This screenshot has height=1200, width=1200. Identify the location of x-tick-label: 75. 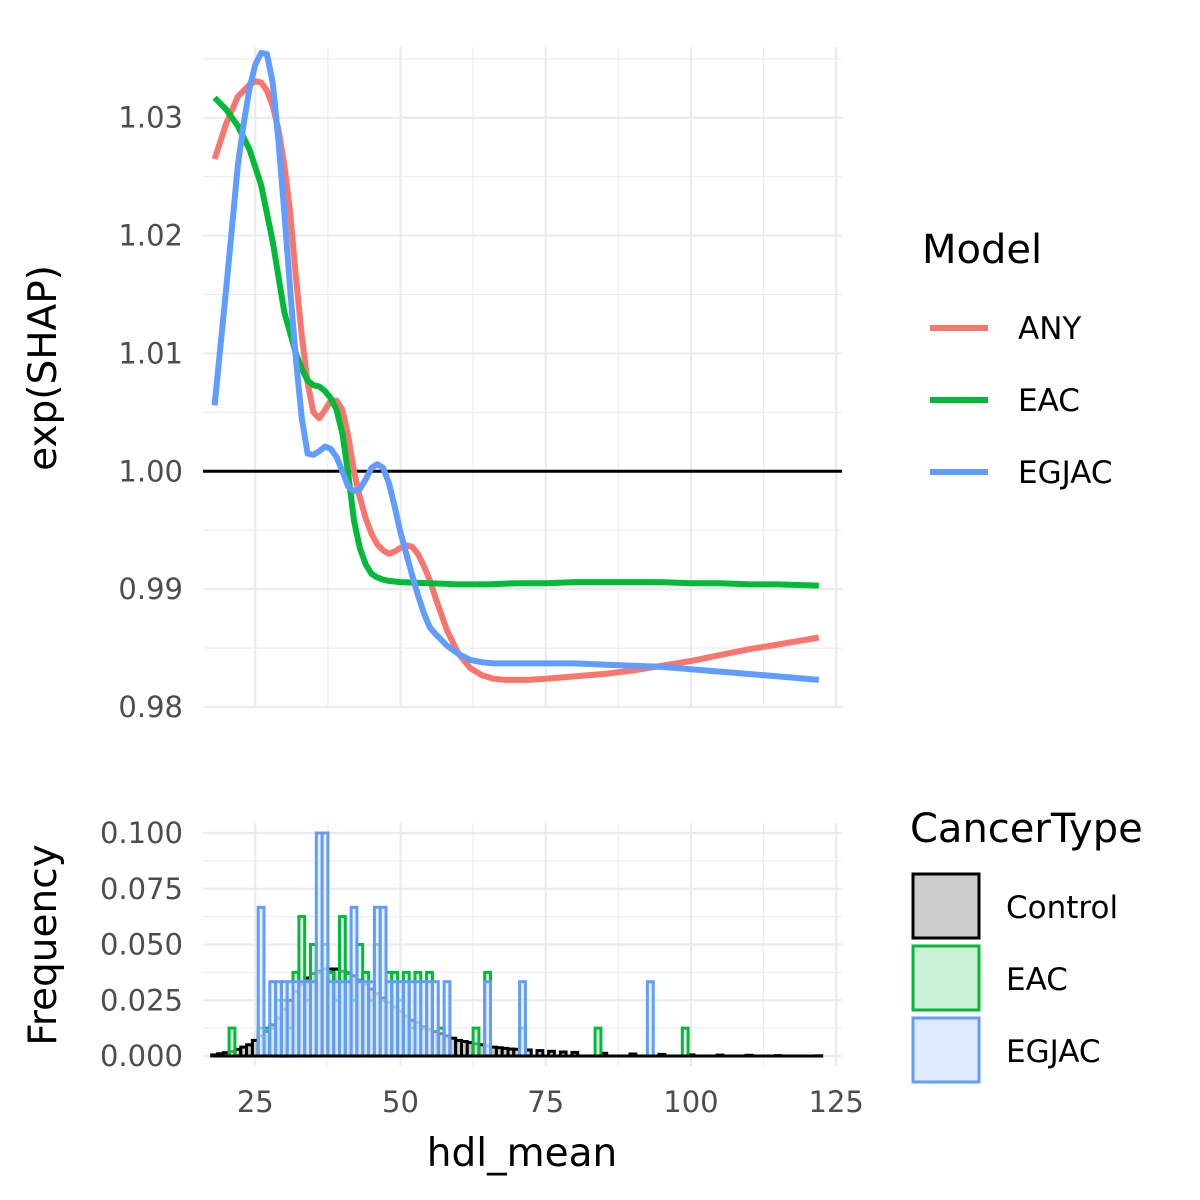
(545, 1102).